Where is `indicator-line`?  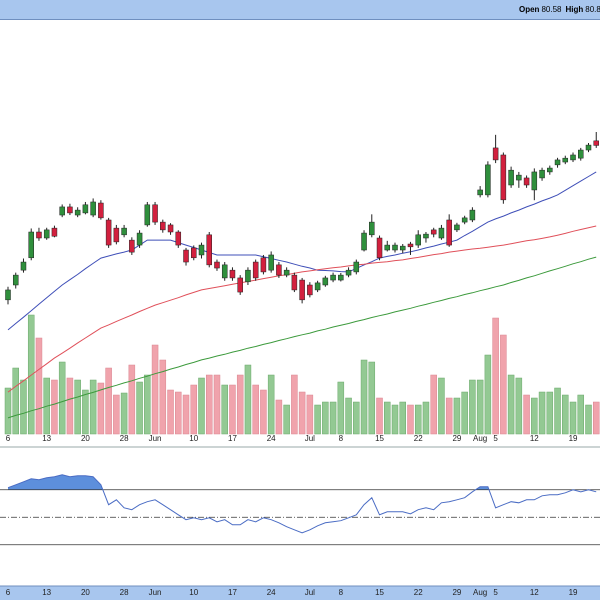 indicator-line is located at coordinates (302, 504).